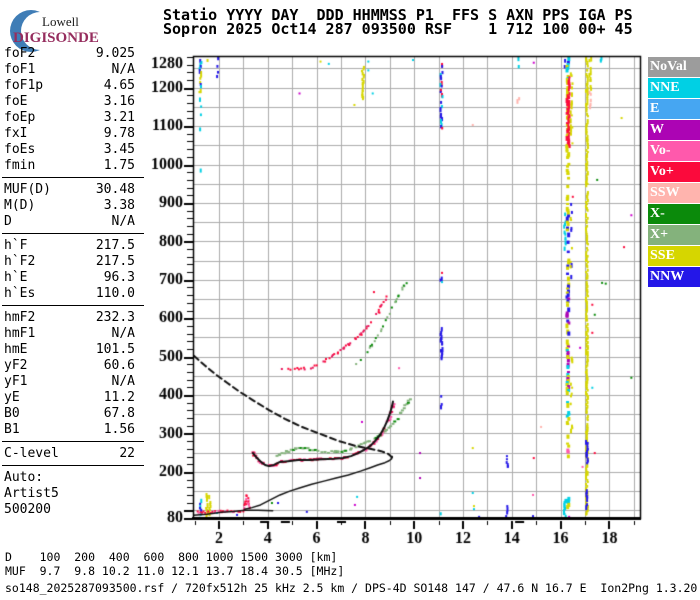  I want to click on param-row: h`F2 217.5, so click(69, 262).